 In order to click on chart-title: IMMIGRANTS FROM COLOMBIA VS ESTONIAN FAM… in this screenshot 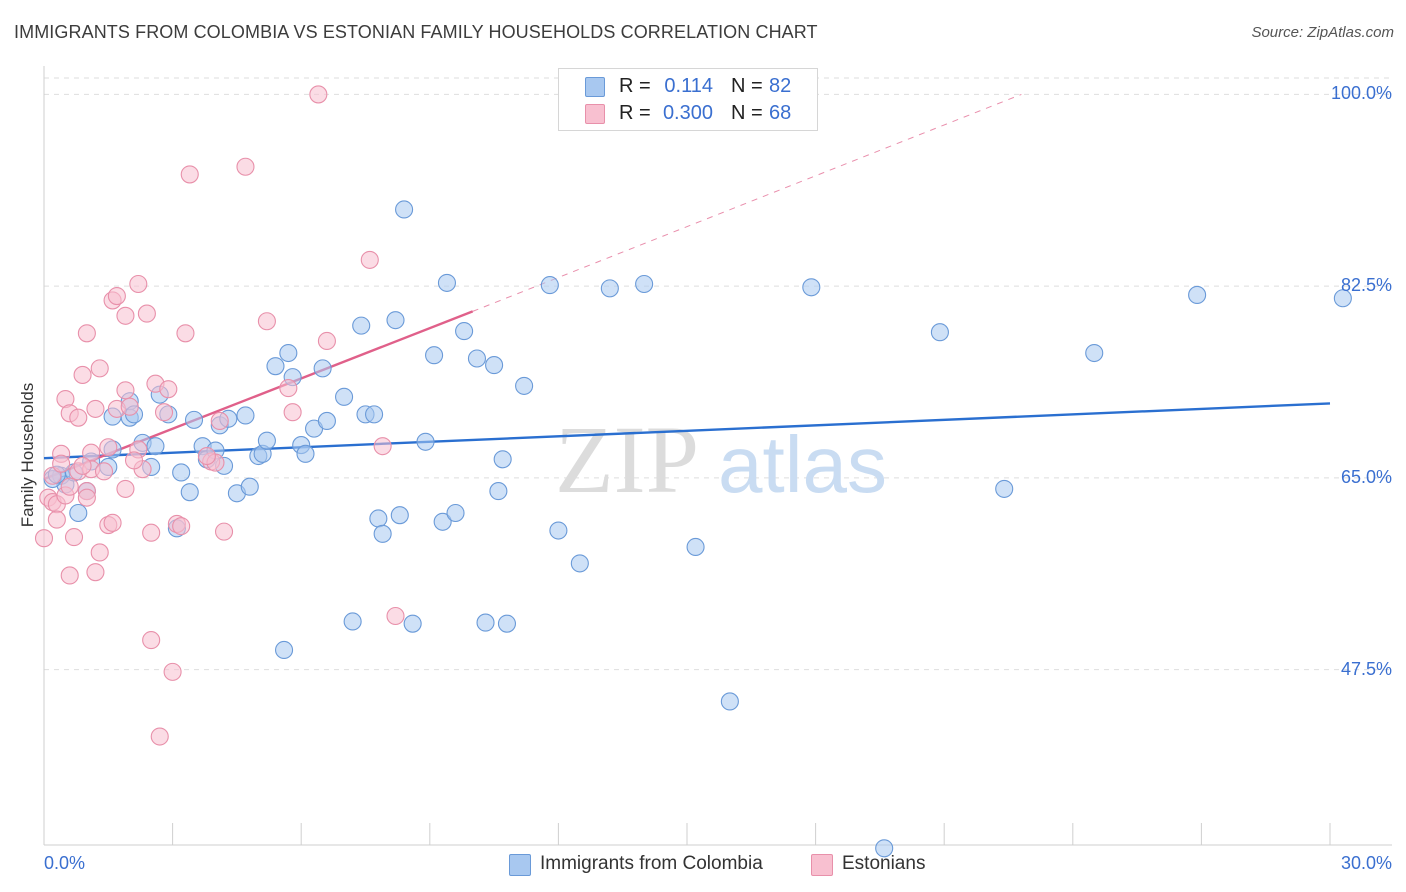, I will do `click(416, 32)`.